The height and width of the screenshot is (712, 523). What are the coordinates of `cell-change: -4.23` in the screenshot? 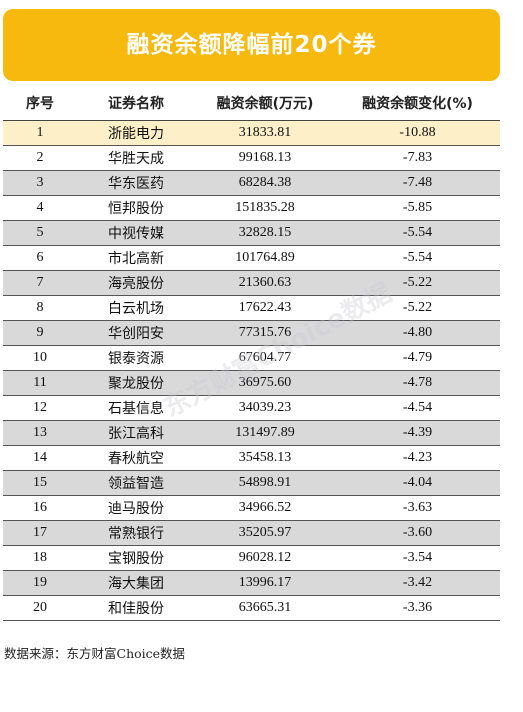 It's located at (417, 458).